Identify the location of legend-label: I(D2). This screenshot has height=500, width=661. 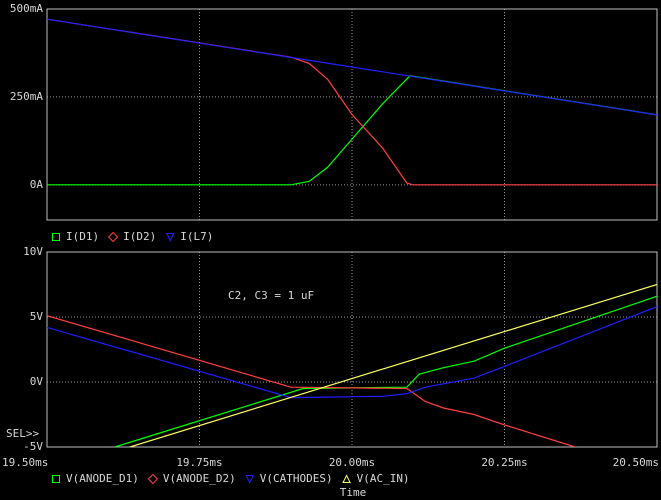
(139, 236).